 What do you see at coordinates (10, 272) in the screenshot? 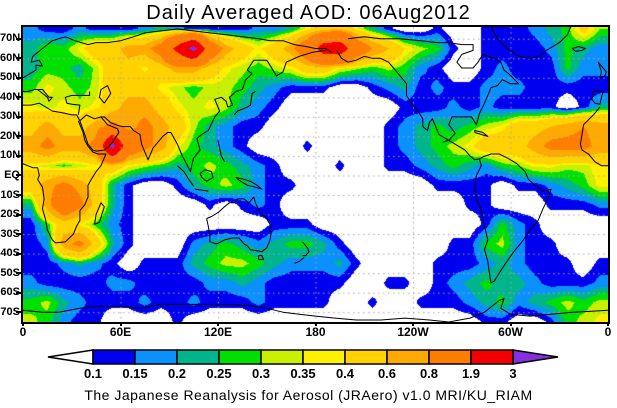
I see `lat-tick-label: 50S` at bounding box center [10, 272].